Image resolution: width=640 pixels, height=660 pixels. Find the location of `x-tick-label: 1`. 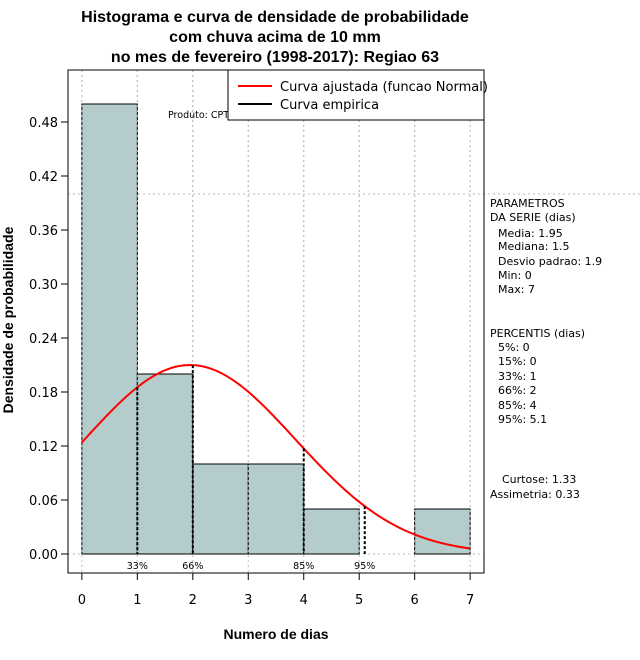

x-tick-label: 1 is located at coordinates (137, 600).